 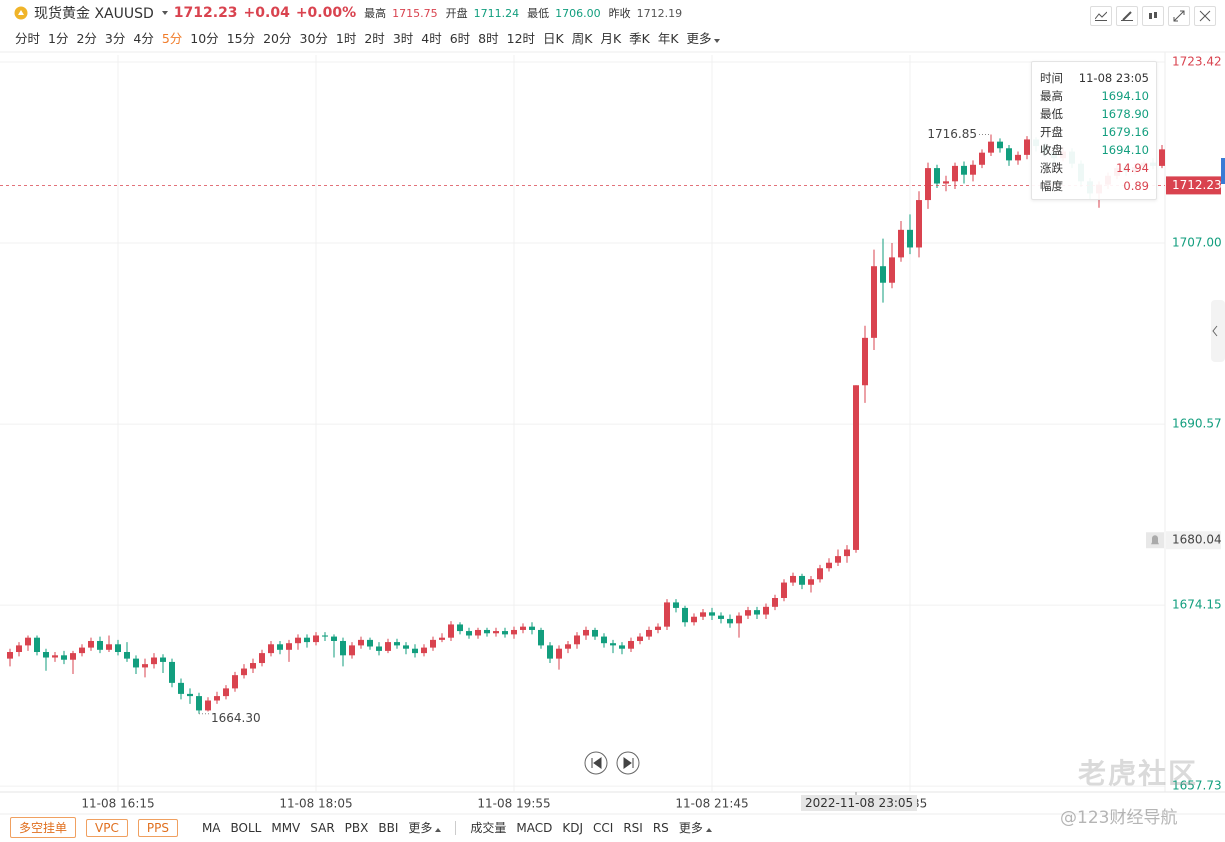 What do you see at coordinates (266, 13) in the screenshot?
I see `change: +0.04` at bounding box center [266, 13].